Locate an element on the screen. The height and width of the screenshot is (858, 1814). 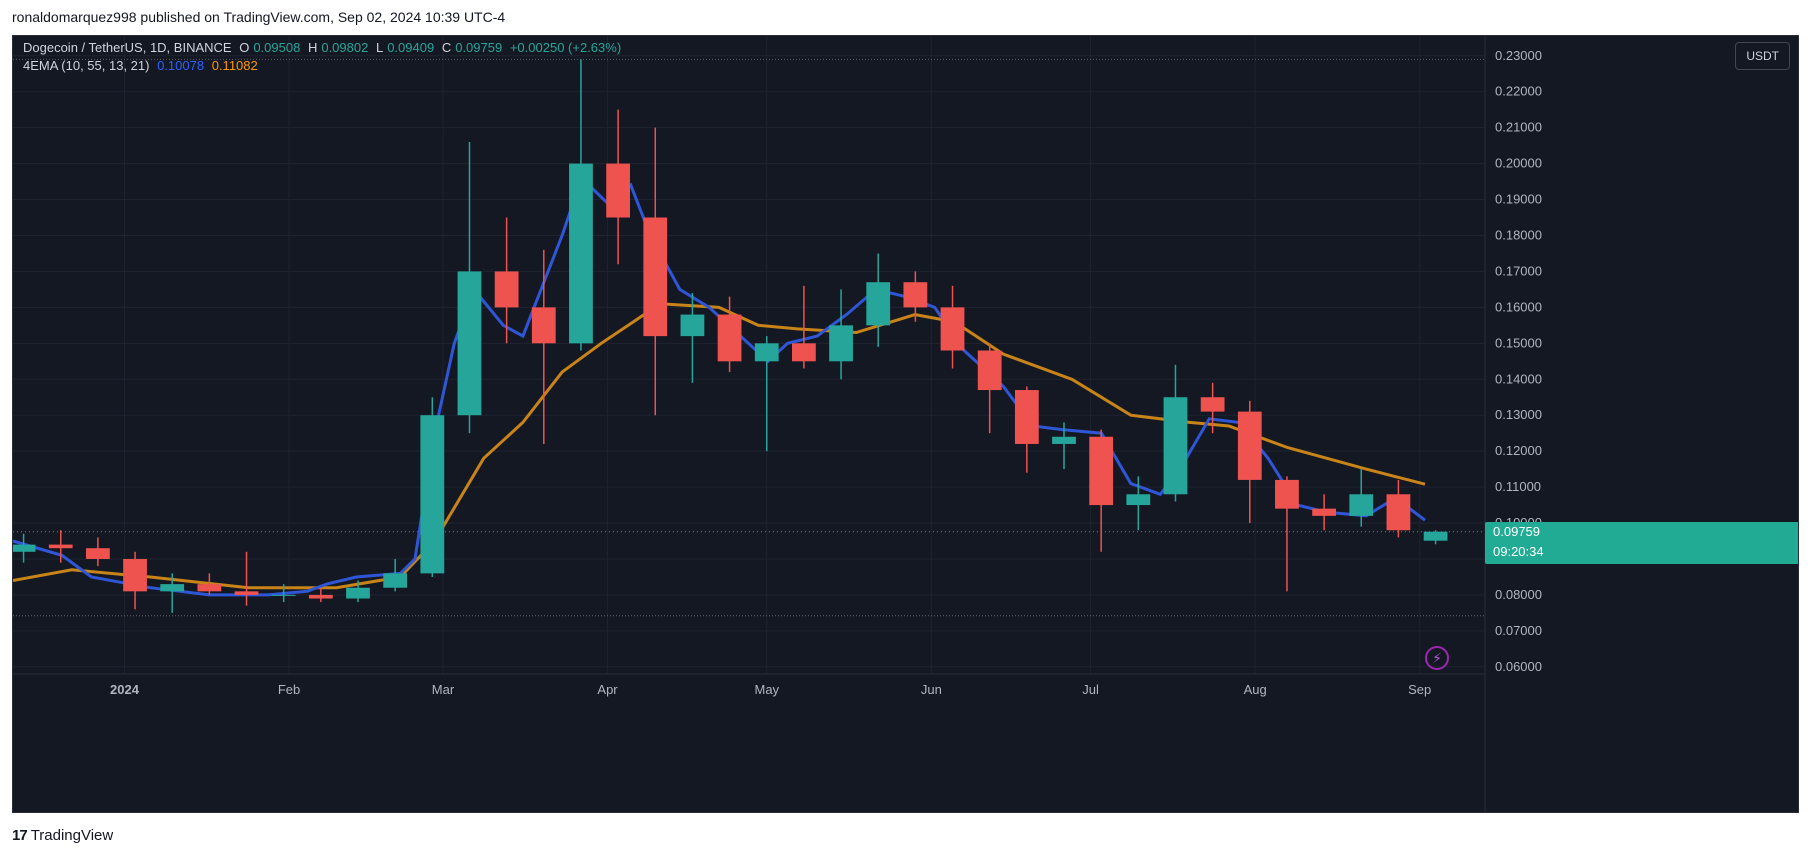
y-tick-label: 0.22000 is located at coordinates (1518, 91).